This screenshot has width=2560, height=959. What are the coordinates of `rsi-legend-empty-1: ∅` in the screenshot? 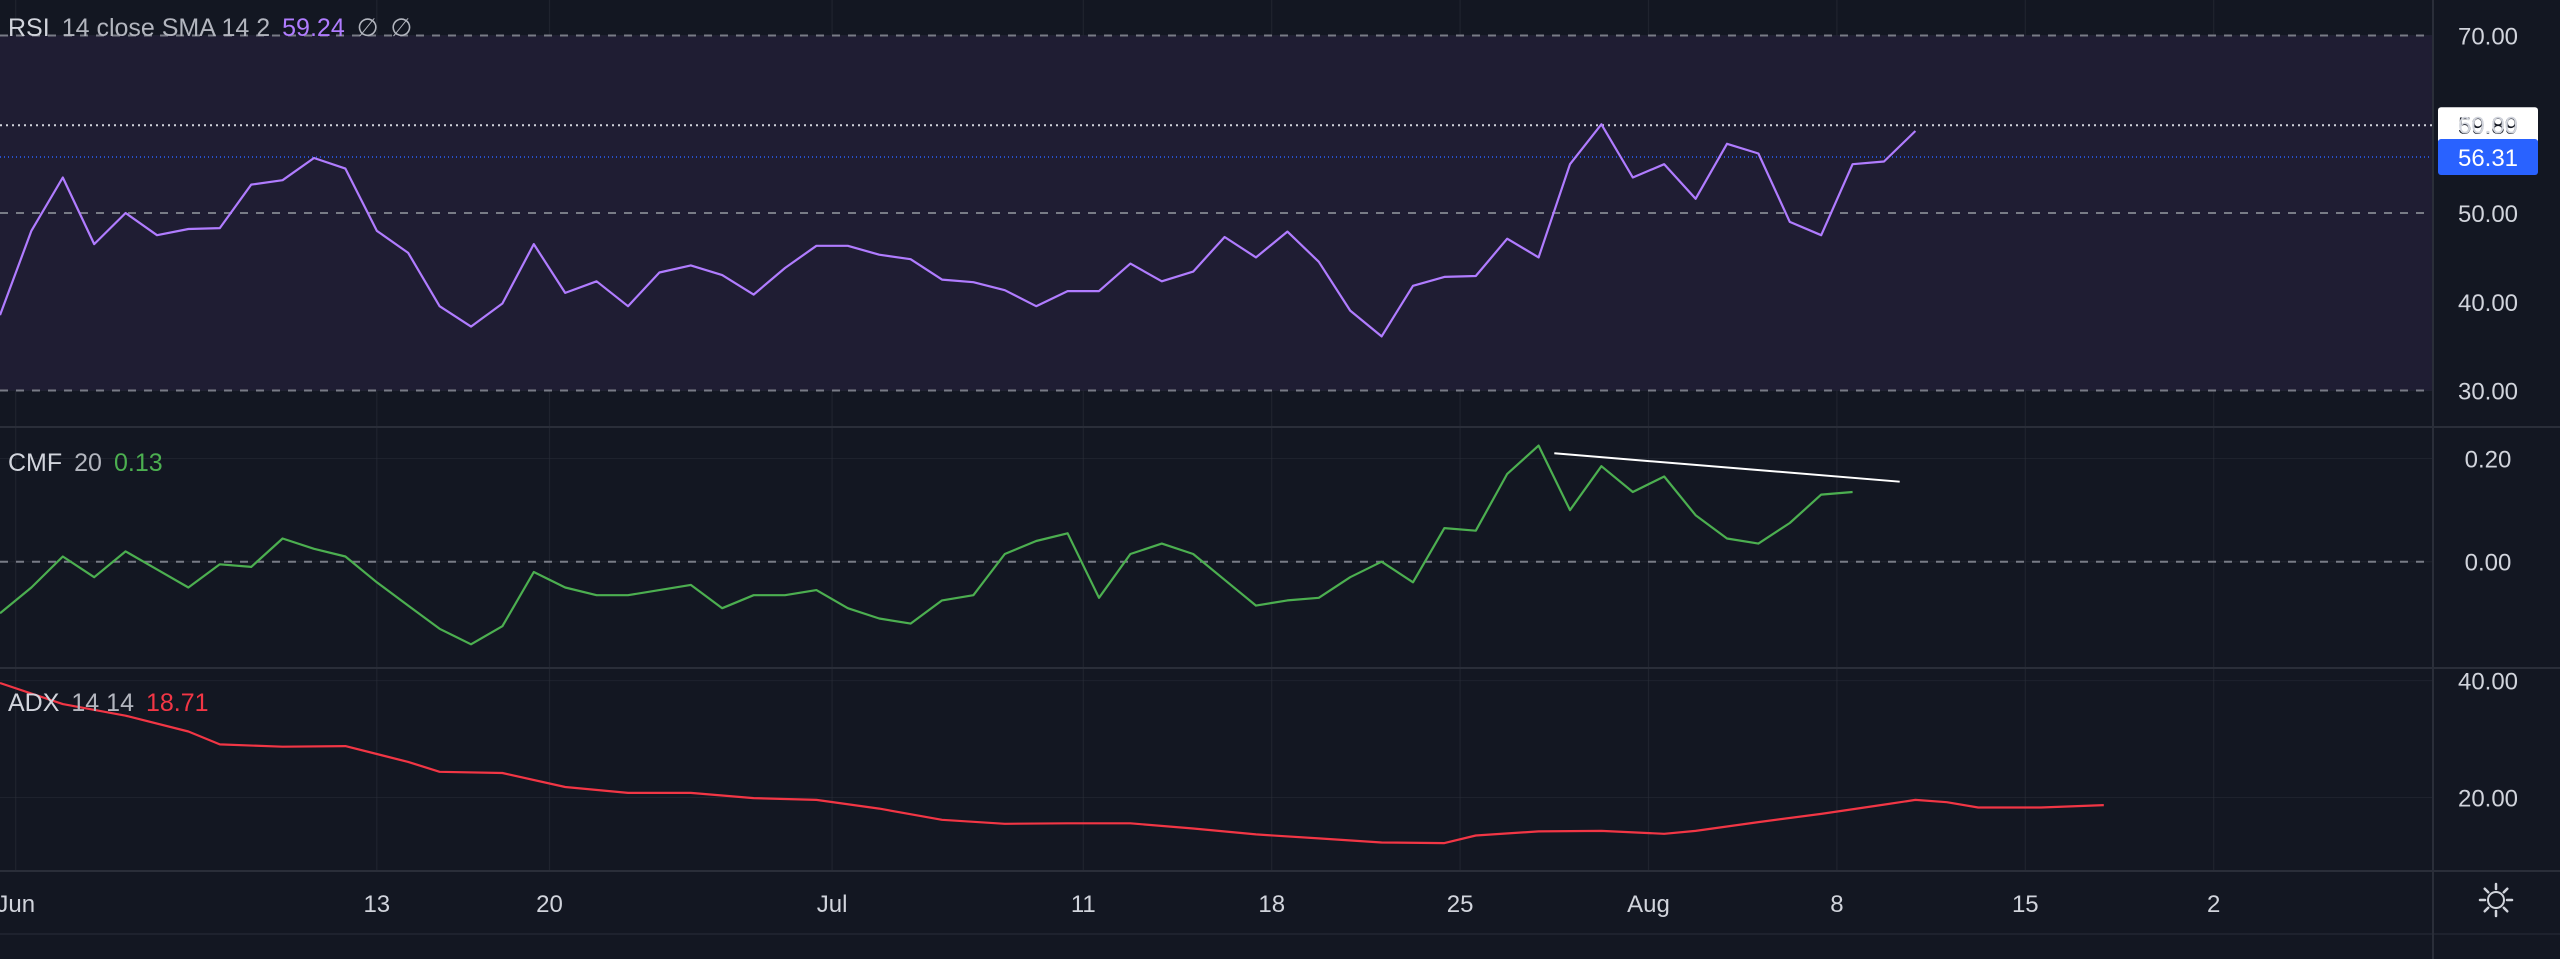 It's located at (367, 28).